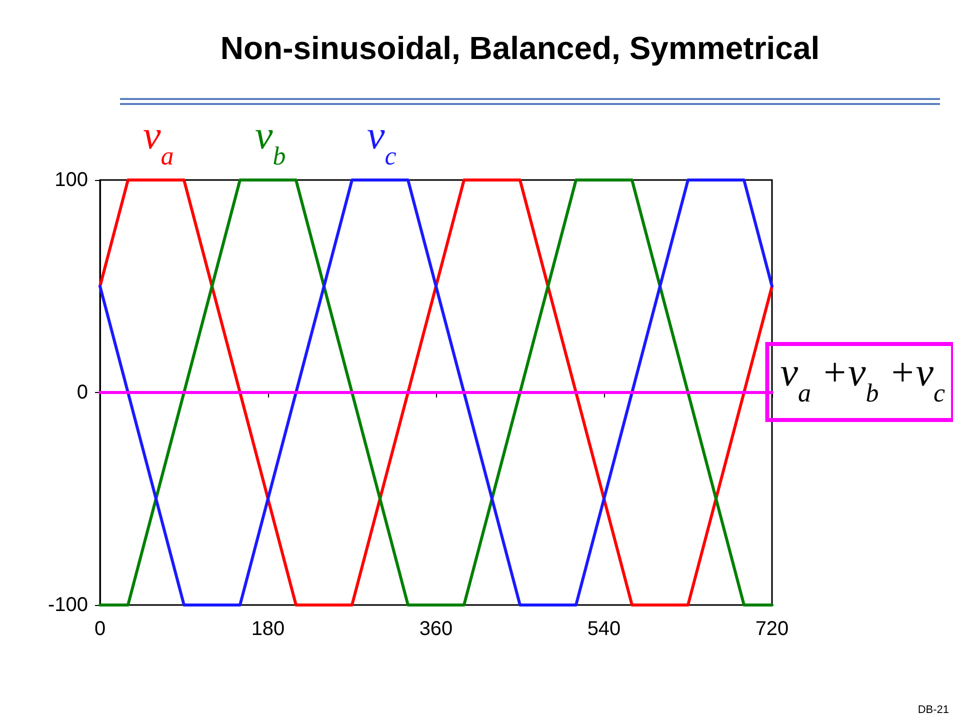 The image size is (953, 720). What do you see at coordinates (268, 629) in the screenshot?
I see `x-tick-label: 180` at bounding box center [268, 629].